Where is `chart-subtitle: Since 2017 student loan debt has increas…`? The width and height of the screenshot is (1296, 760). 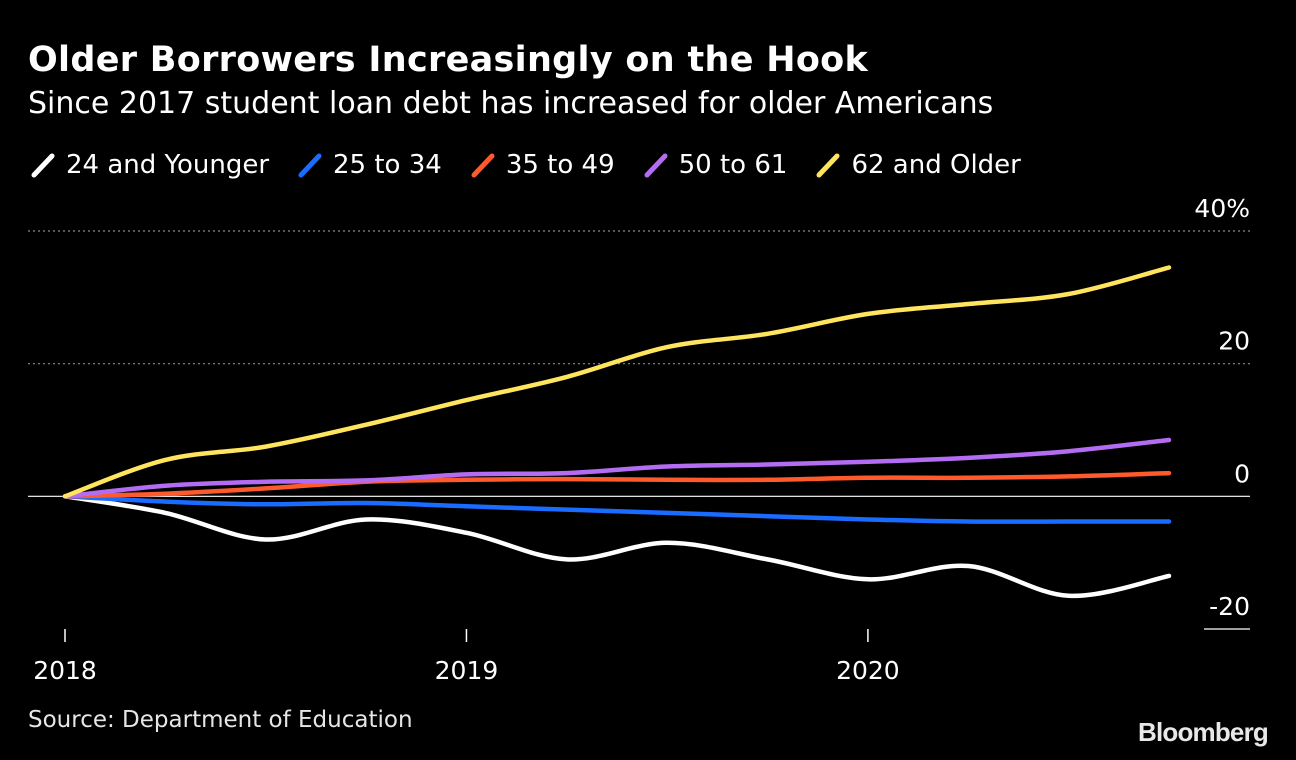
chart-subtitle: Since 2017 student loan debt has increas… is located at coordinates (511, 103).